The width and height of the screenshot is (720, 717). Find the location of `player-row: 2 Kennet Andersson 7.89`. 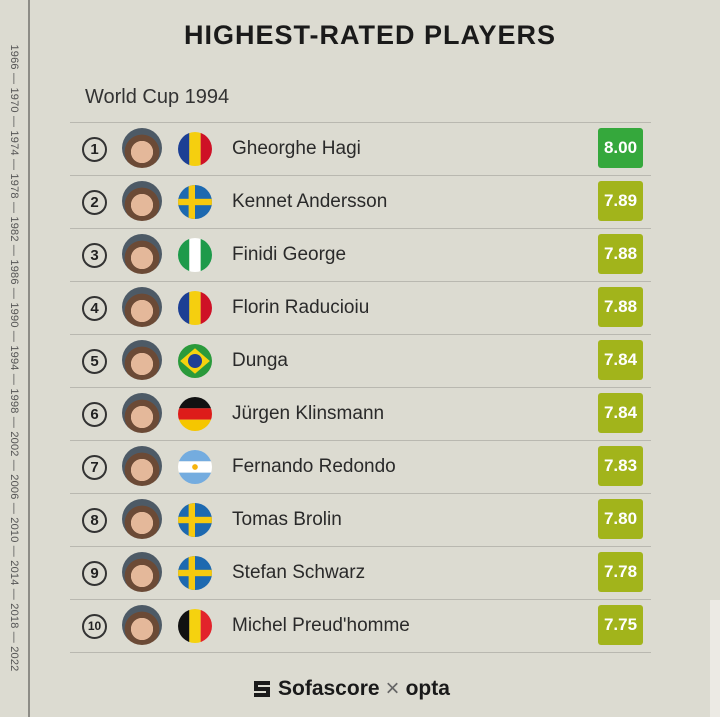

player-row: 2 Kennet Andersson 7.89 is located at coordinates (360, 202).